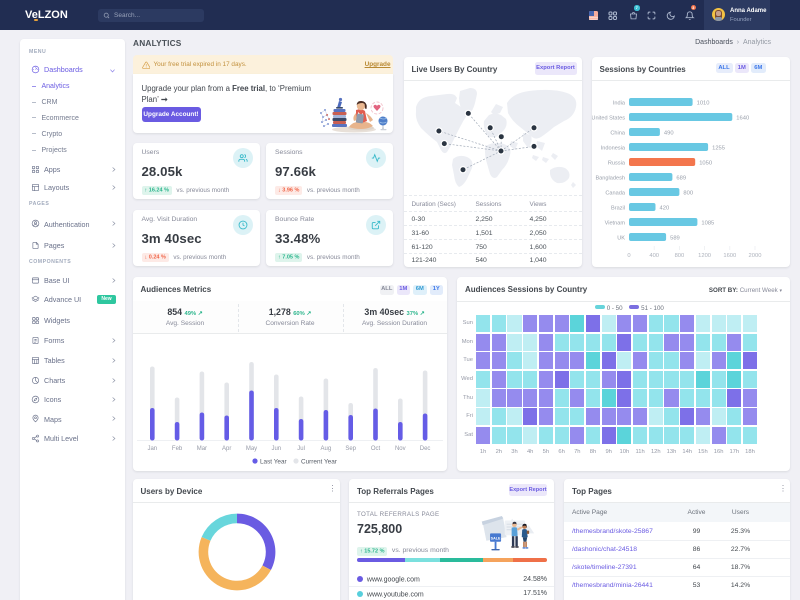  What do you see at coordinates (614, 224) in the screenshot?
I see `svg-text: Vietnam` at bounding box center [614, 224].